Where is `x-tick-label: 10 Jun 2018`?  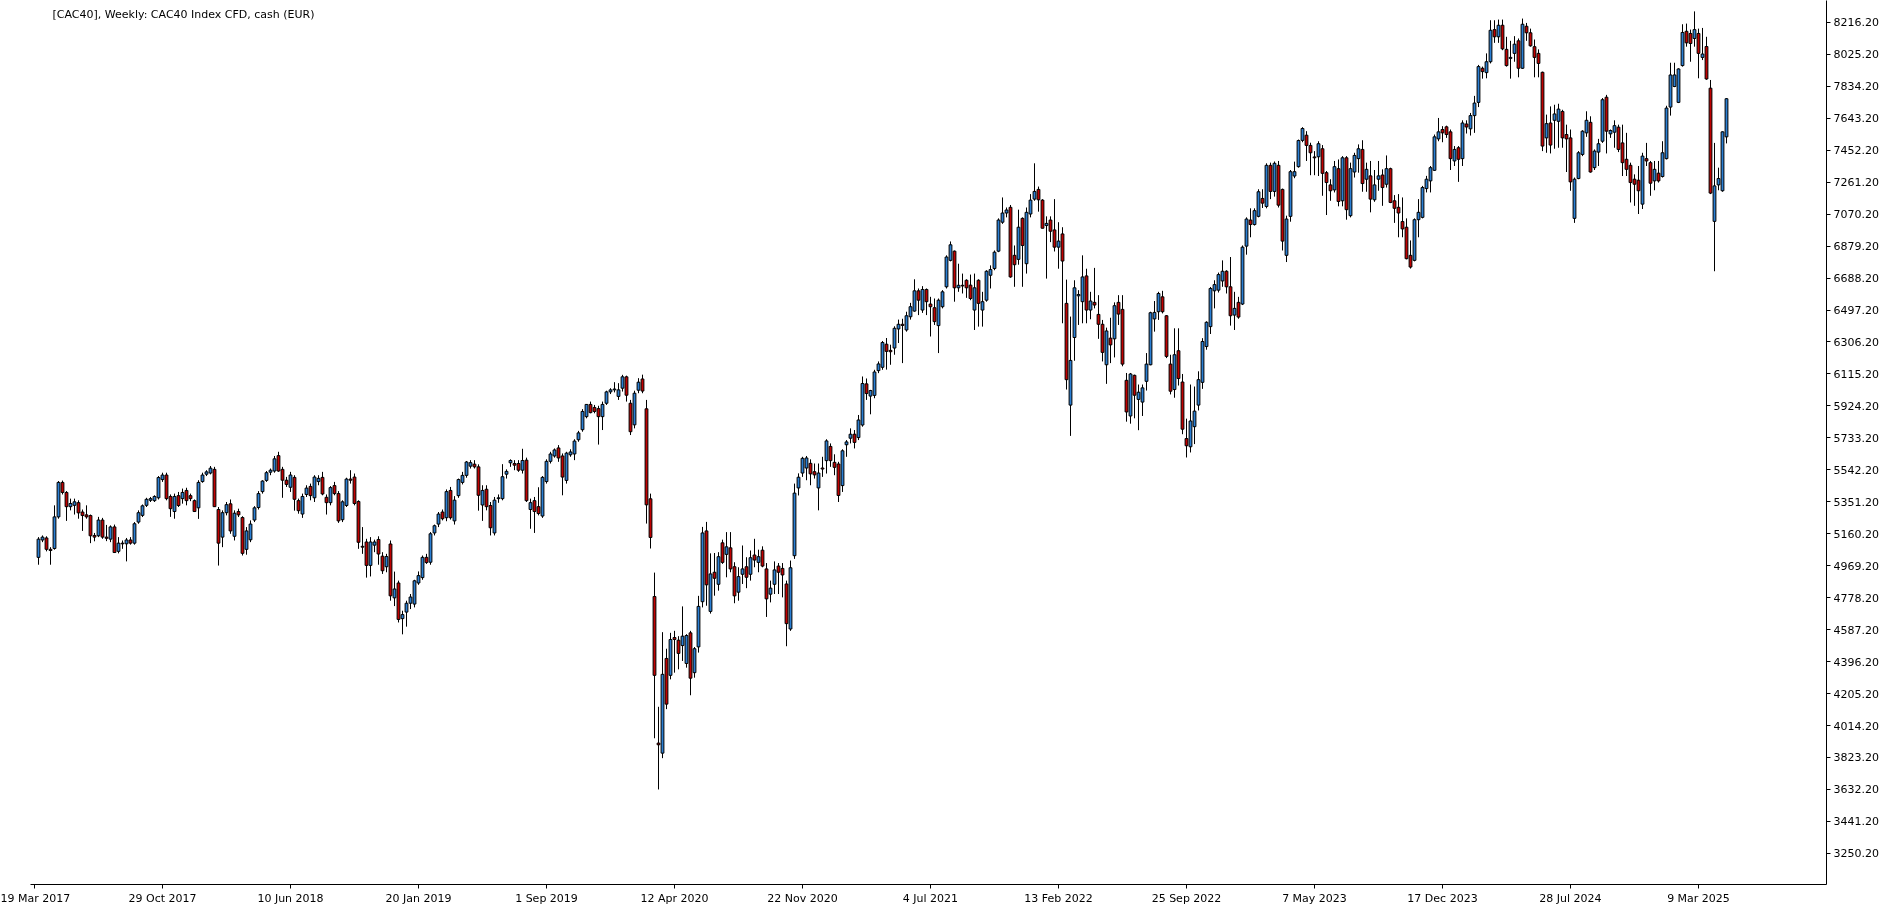 x-tick-label: 10 Jun 2018 is located at coordinates (290, 898).